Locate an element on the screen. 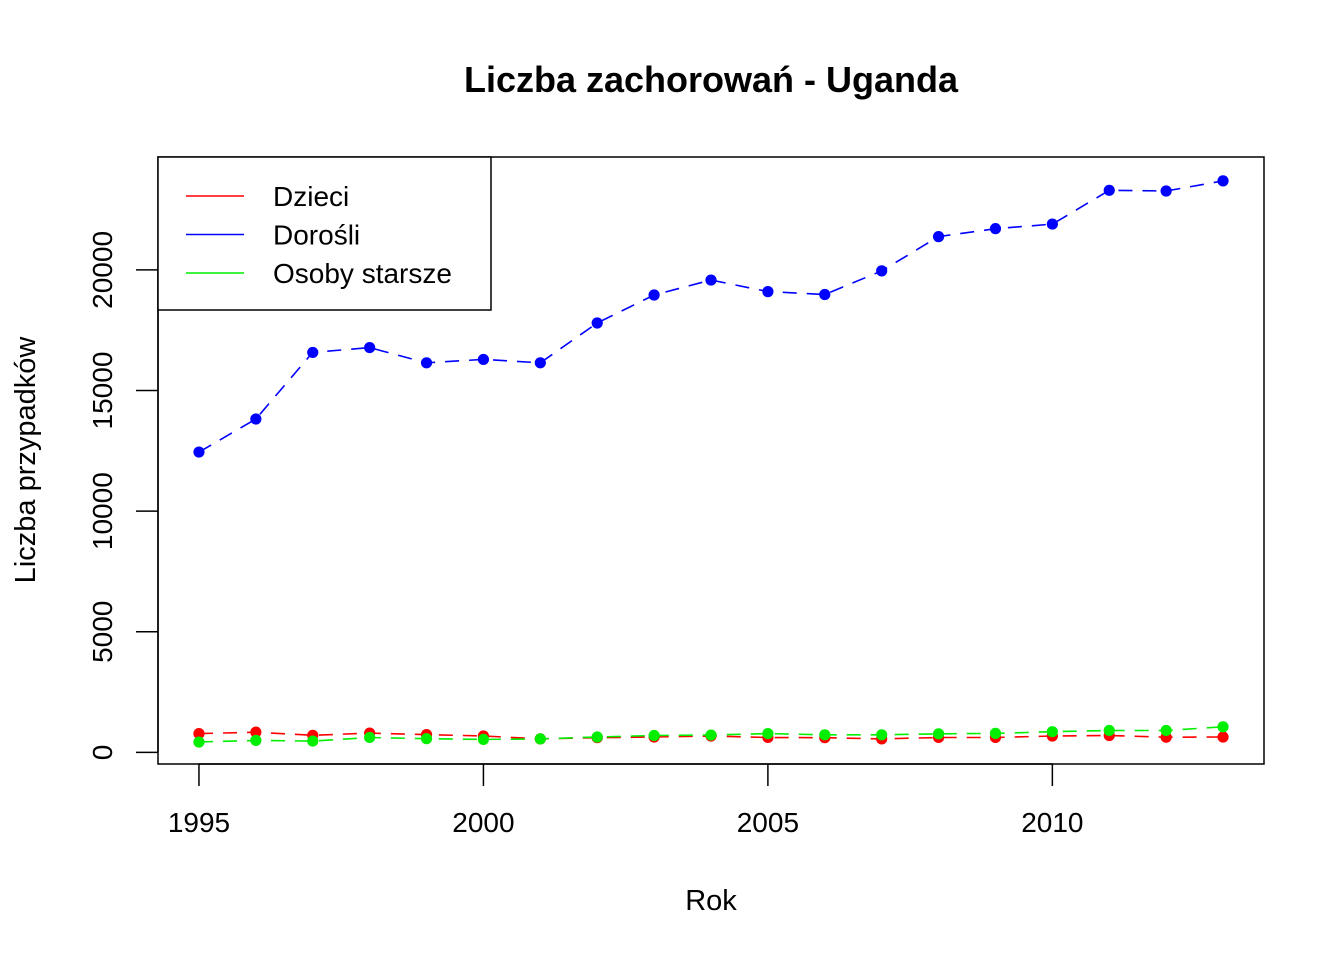  y-axis-label: Liczba przypadków is located at coordinates (26, 460).